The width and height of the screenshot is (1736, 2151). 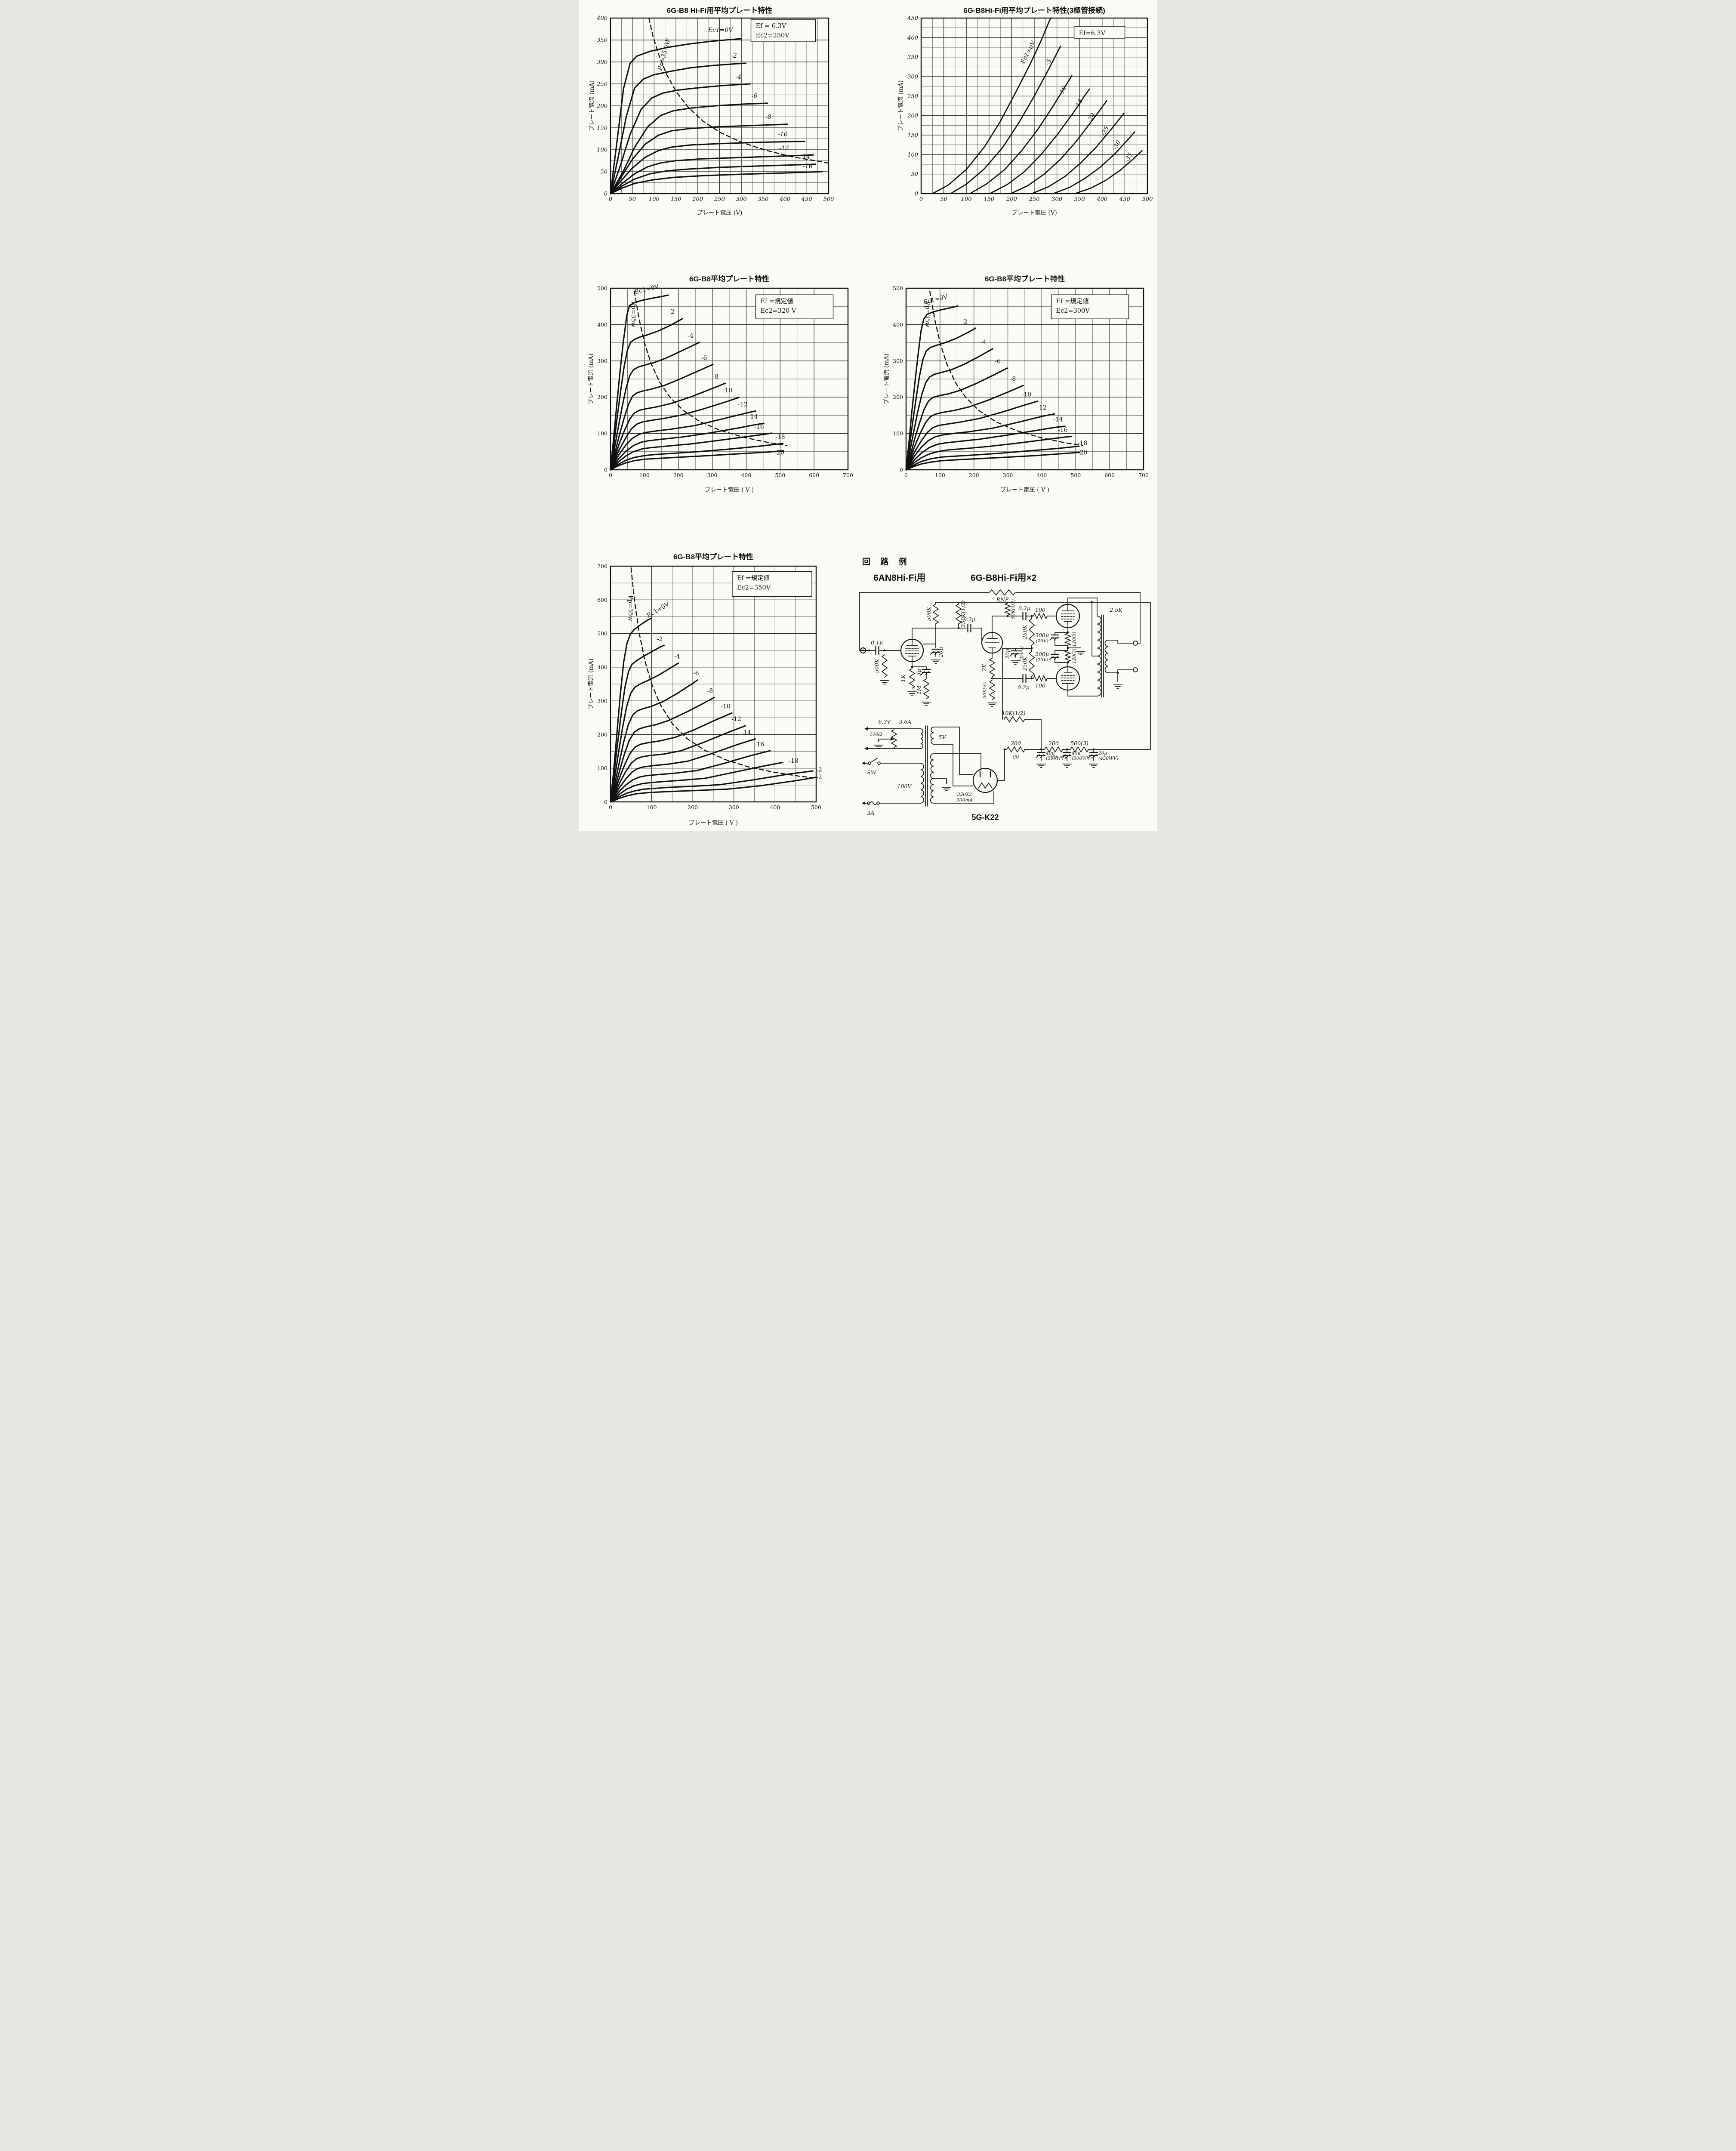 What do you see at coordinates (905, 786) in the screenshot?
I see `mains-voltage-label: 100V` at bounding box center [905, 786].